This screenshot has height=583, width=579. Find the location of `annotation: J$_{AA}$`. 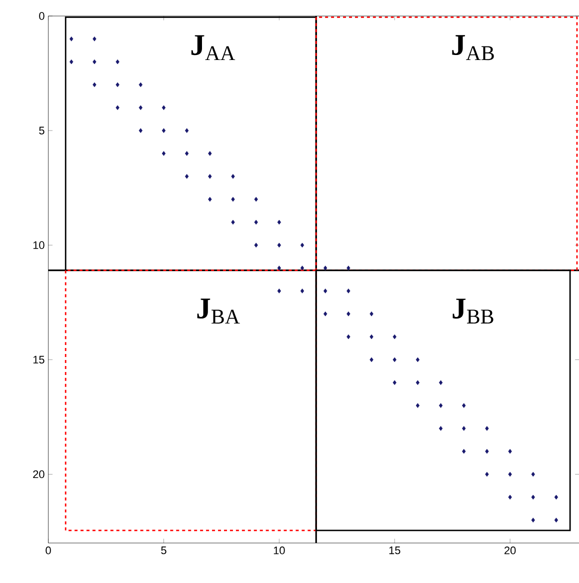

annotation: J$_{AA}$ is located at coordinates (213, 47).